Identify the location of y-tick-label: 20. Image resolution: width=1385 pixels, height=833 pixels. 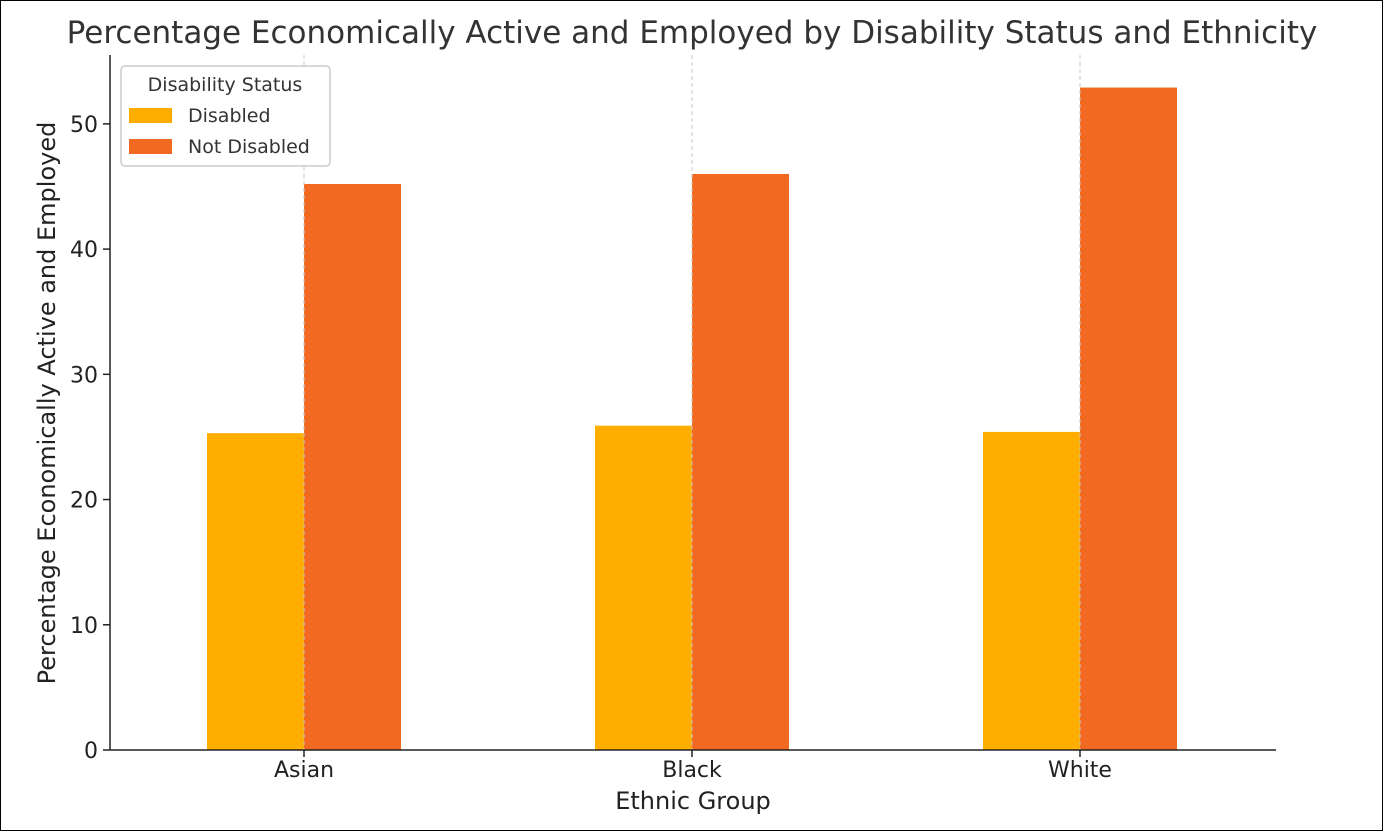
(84, 501).